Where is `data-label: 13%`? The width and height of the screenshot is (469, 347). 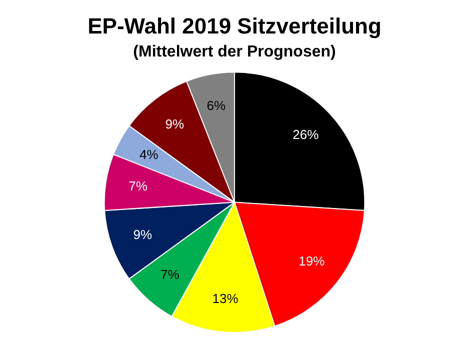
data-label: 13% is located at coordinates (225, 298).